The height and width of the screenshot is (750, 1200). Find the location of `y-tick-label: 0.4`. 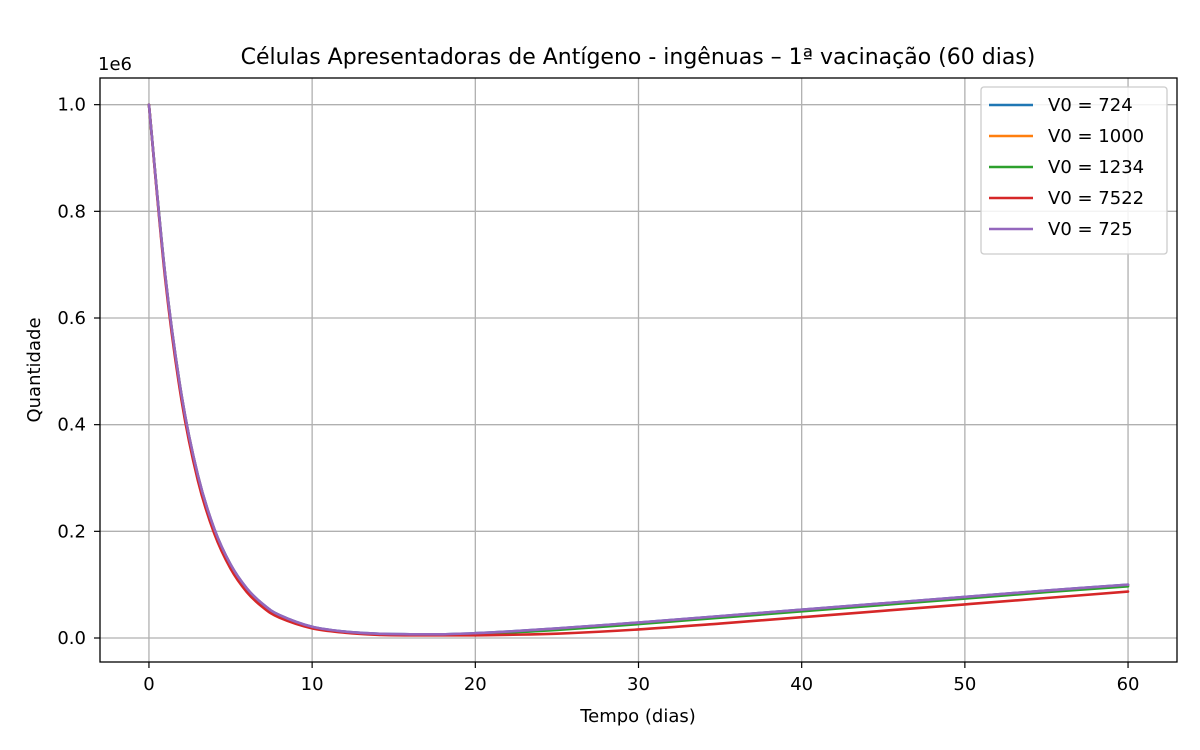

y-tick-label: 0.4 is located at coordinates (71, 425).